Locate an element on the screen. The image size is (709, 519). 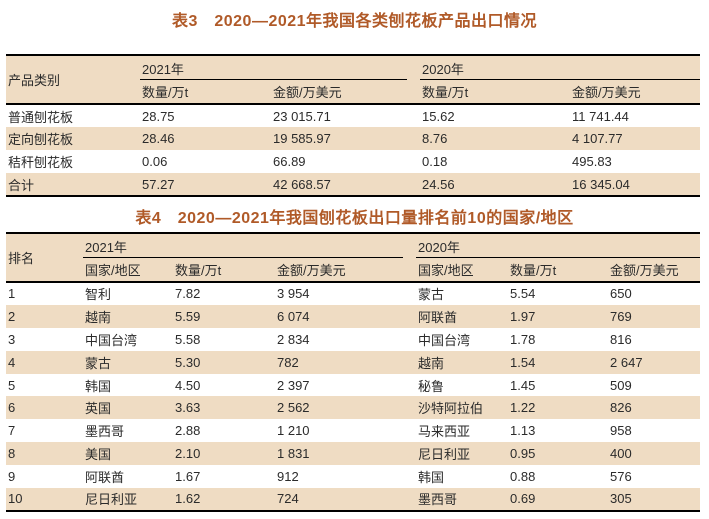
table4-year-2021: 2021年 is located at coordinates (249, 245).